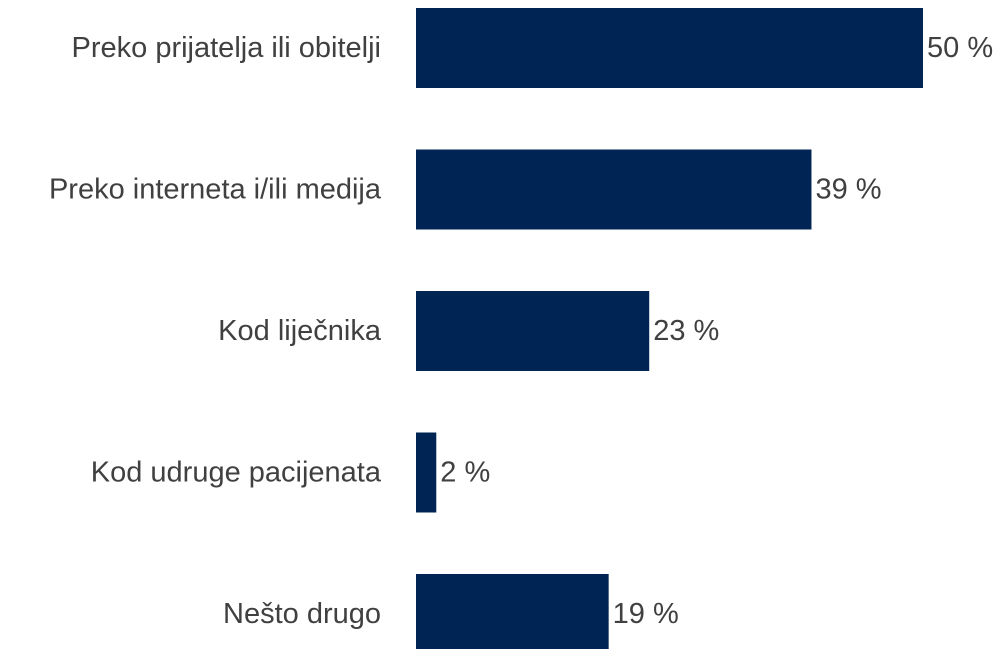 The height and width of the screenshot is (649, 1005). What do you see at coordinates (848, 190) in the screenshot?
I see `value-label-1: 39 %` at bounding box center [848, 190].